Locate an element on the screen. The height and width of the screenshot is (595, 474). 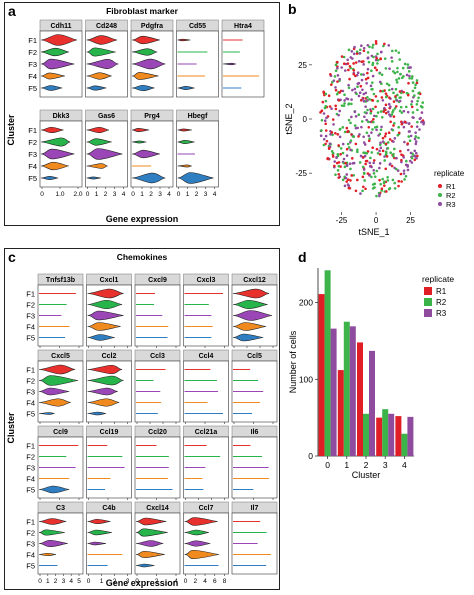
violin-f1 is located at coordinates (251, 293).